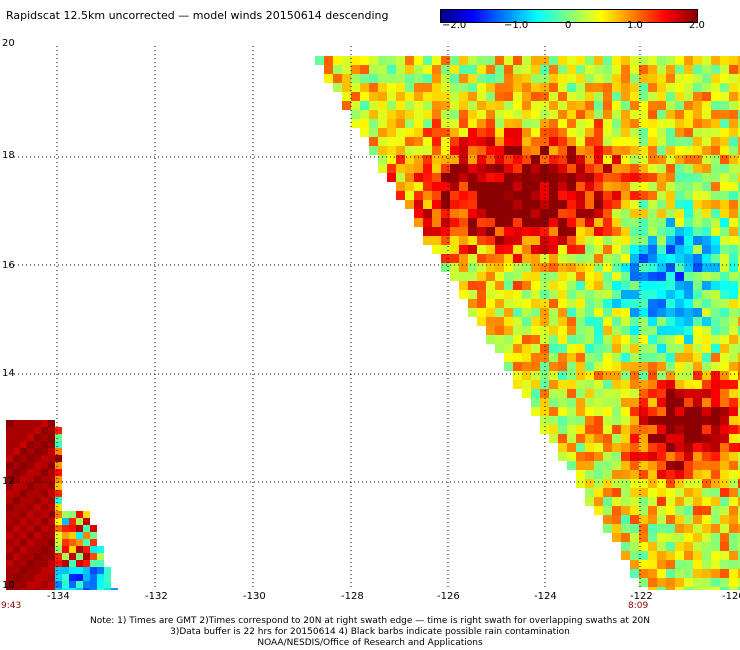 The height and width of the screenshot is (650, 740). What do you see at coordinates (352, 596) in the screenshot?
I see `lon-label: -128` at bounding box center [352, 596].